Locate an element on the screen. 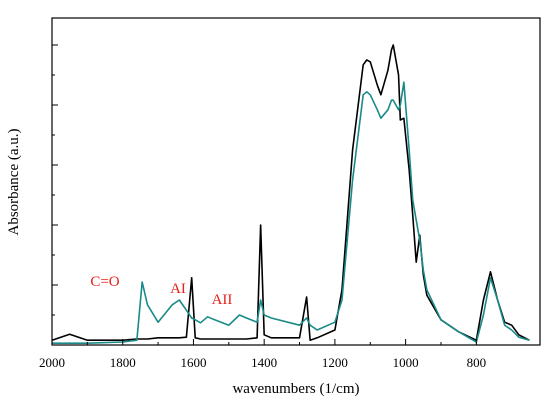 Image resolution: width=550 pixels, height=406 pixels. x-tick-label: 1800 is located at coordinates (123, 362).